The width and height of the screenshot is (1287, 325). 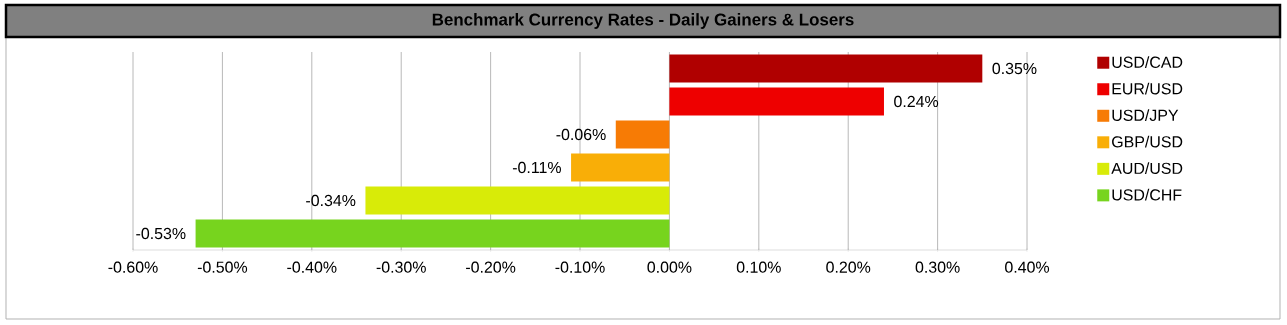 I want to click on x-tick-label: 0.20%, so click(x=848, y=267).